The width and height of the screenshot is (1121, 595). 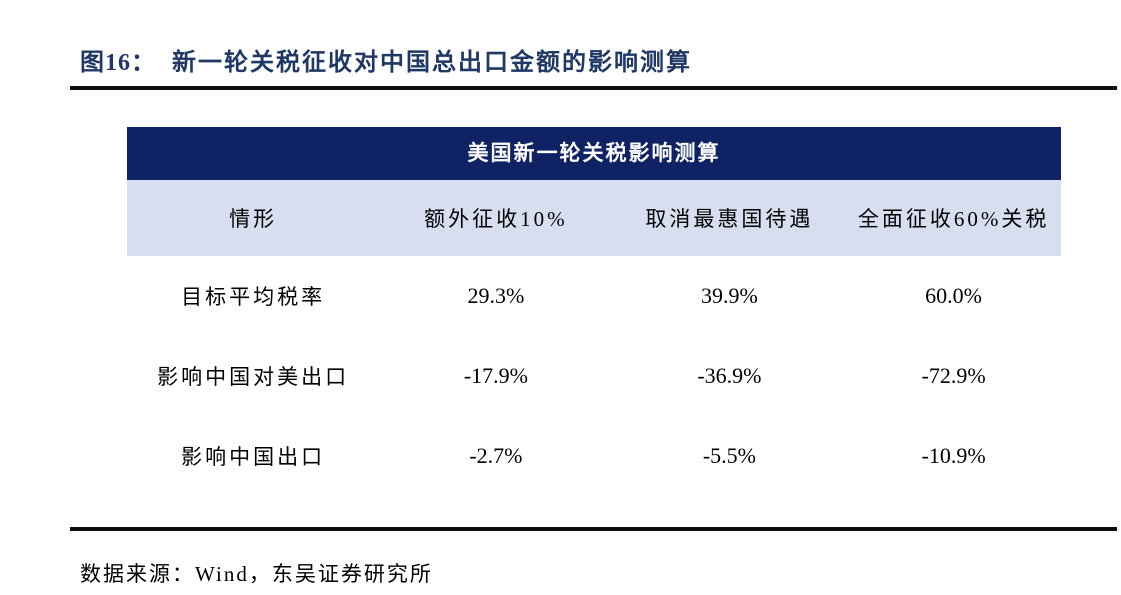 I want to click on row-label: 影响中国对美出口, so click(x=253, y=377).